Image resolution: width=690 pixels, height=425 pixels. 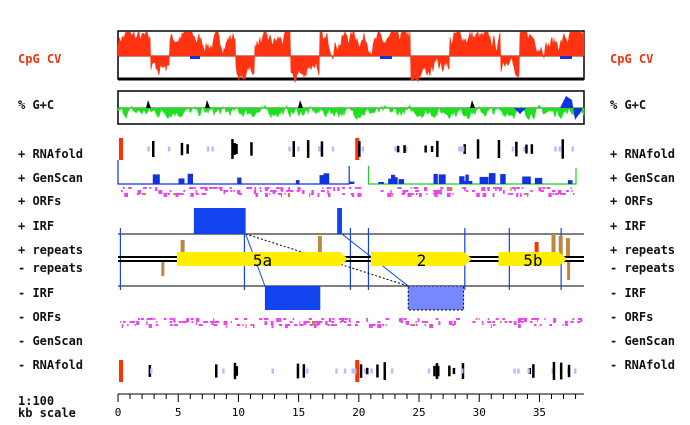 I want to click on exon-label: 5b, so click(x=532, y=260).